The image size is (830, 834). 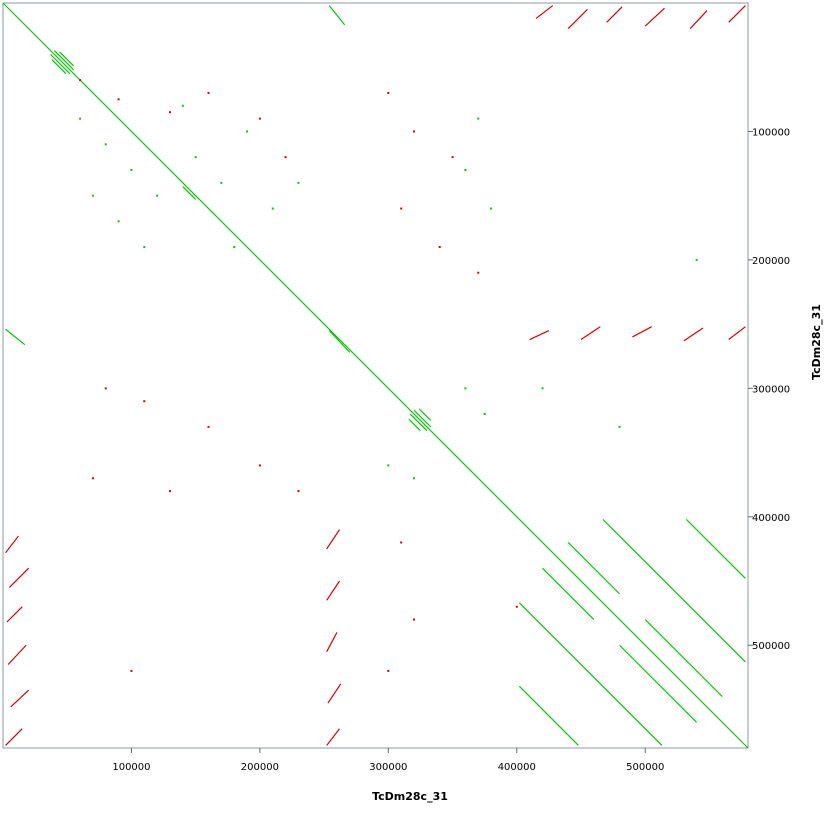 I want to click on x-tick-label: 100000, so click(x=131, y=767).